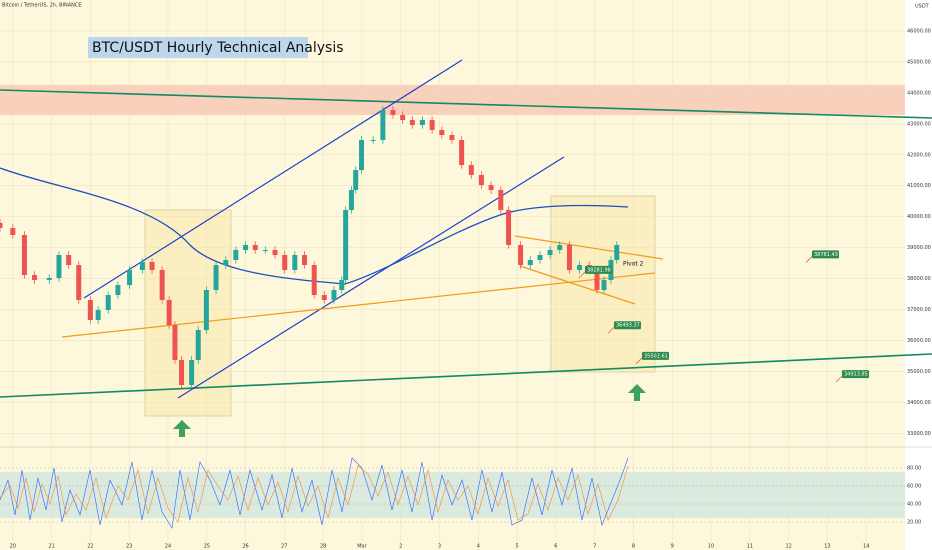 This screenshot has height=550, width=932. I want to click on y-tick-label: 40000.00, so click(919, 217).